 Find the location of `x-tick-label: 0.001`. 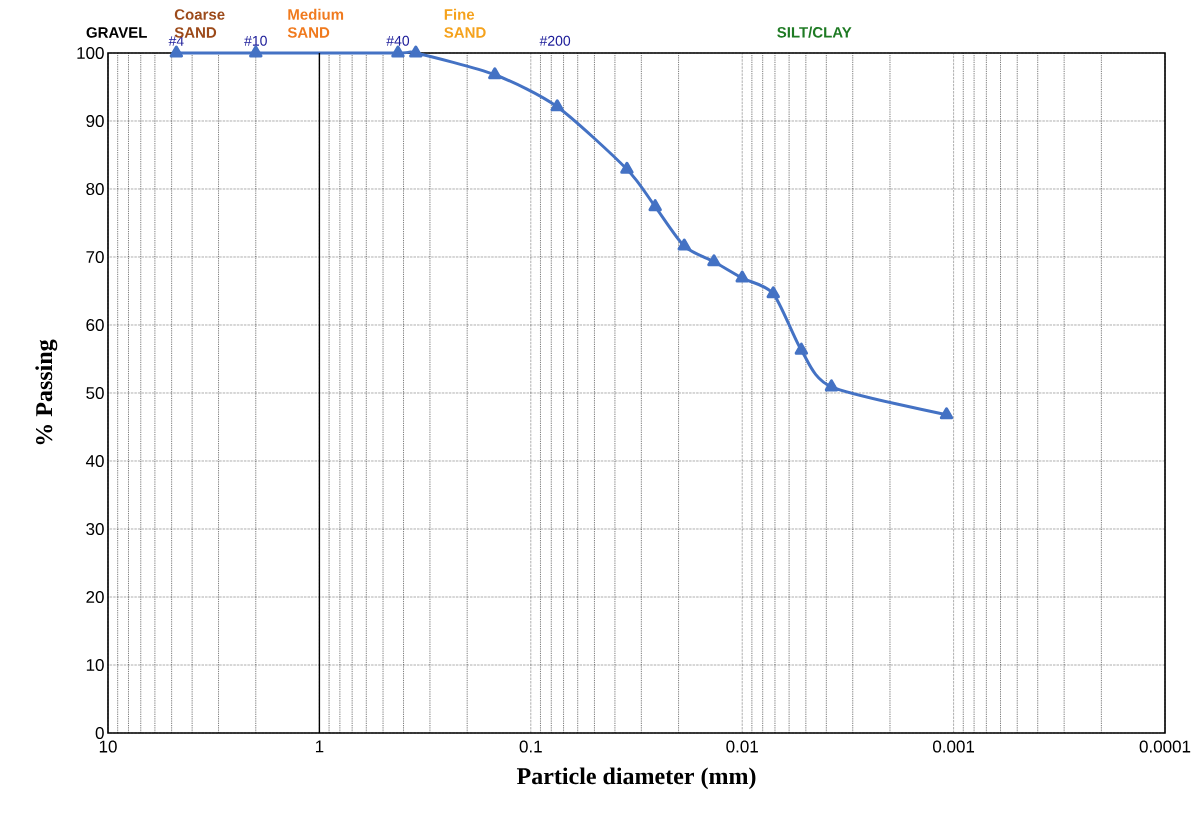

x-tick-label: 0.001 is located at coordinates (954, 746).